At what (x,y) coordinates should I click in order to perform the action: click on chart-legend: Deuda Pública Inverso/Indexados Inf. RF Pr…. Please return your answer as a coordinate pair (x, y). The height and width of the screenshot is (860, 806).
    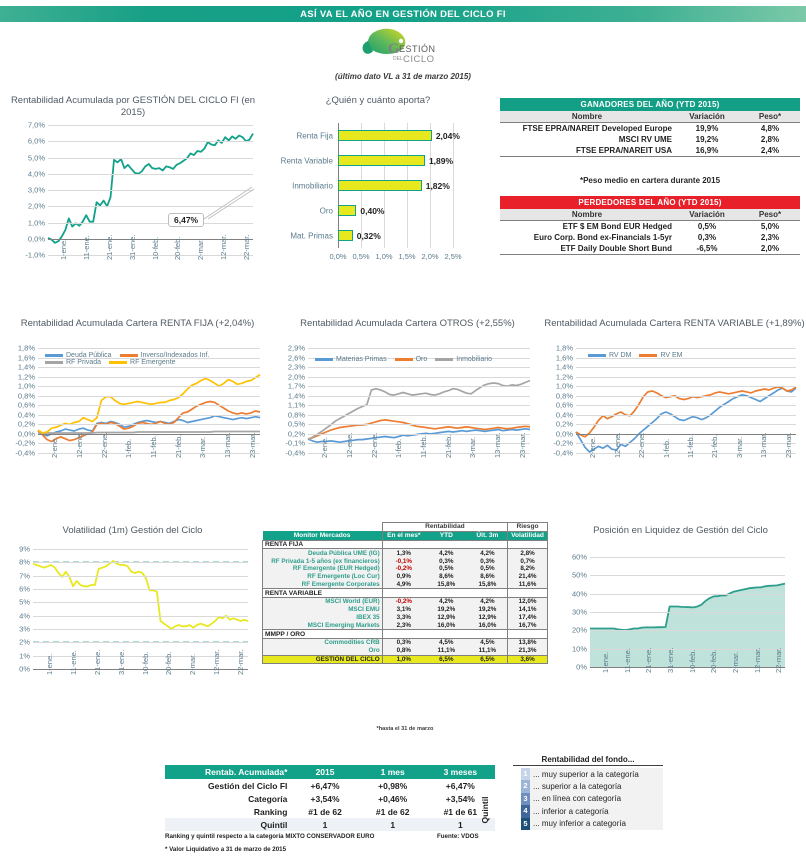
    Looking at the image, I should click on (152, 359).